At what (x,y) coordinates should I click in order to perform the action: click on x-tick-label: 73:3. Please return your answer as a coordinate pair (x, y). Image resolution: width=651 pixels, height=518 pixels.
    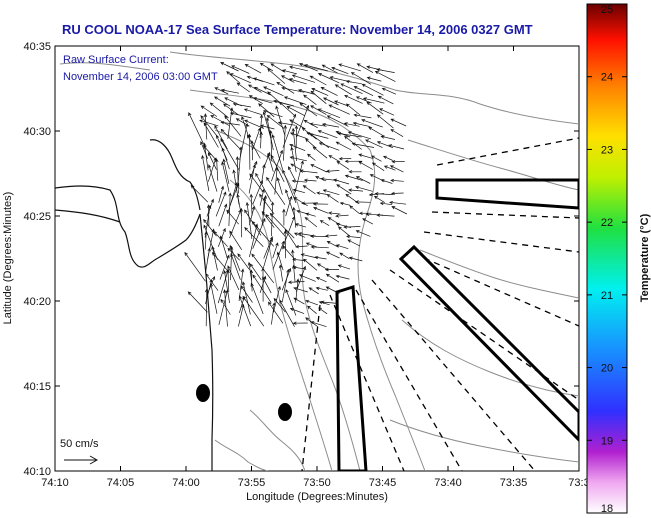
    Looking at the image, I should click on (578, 483).